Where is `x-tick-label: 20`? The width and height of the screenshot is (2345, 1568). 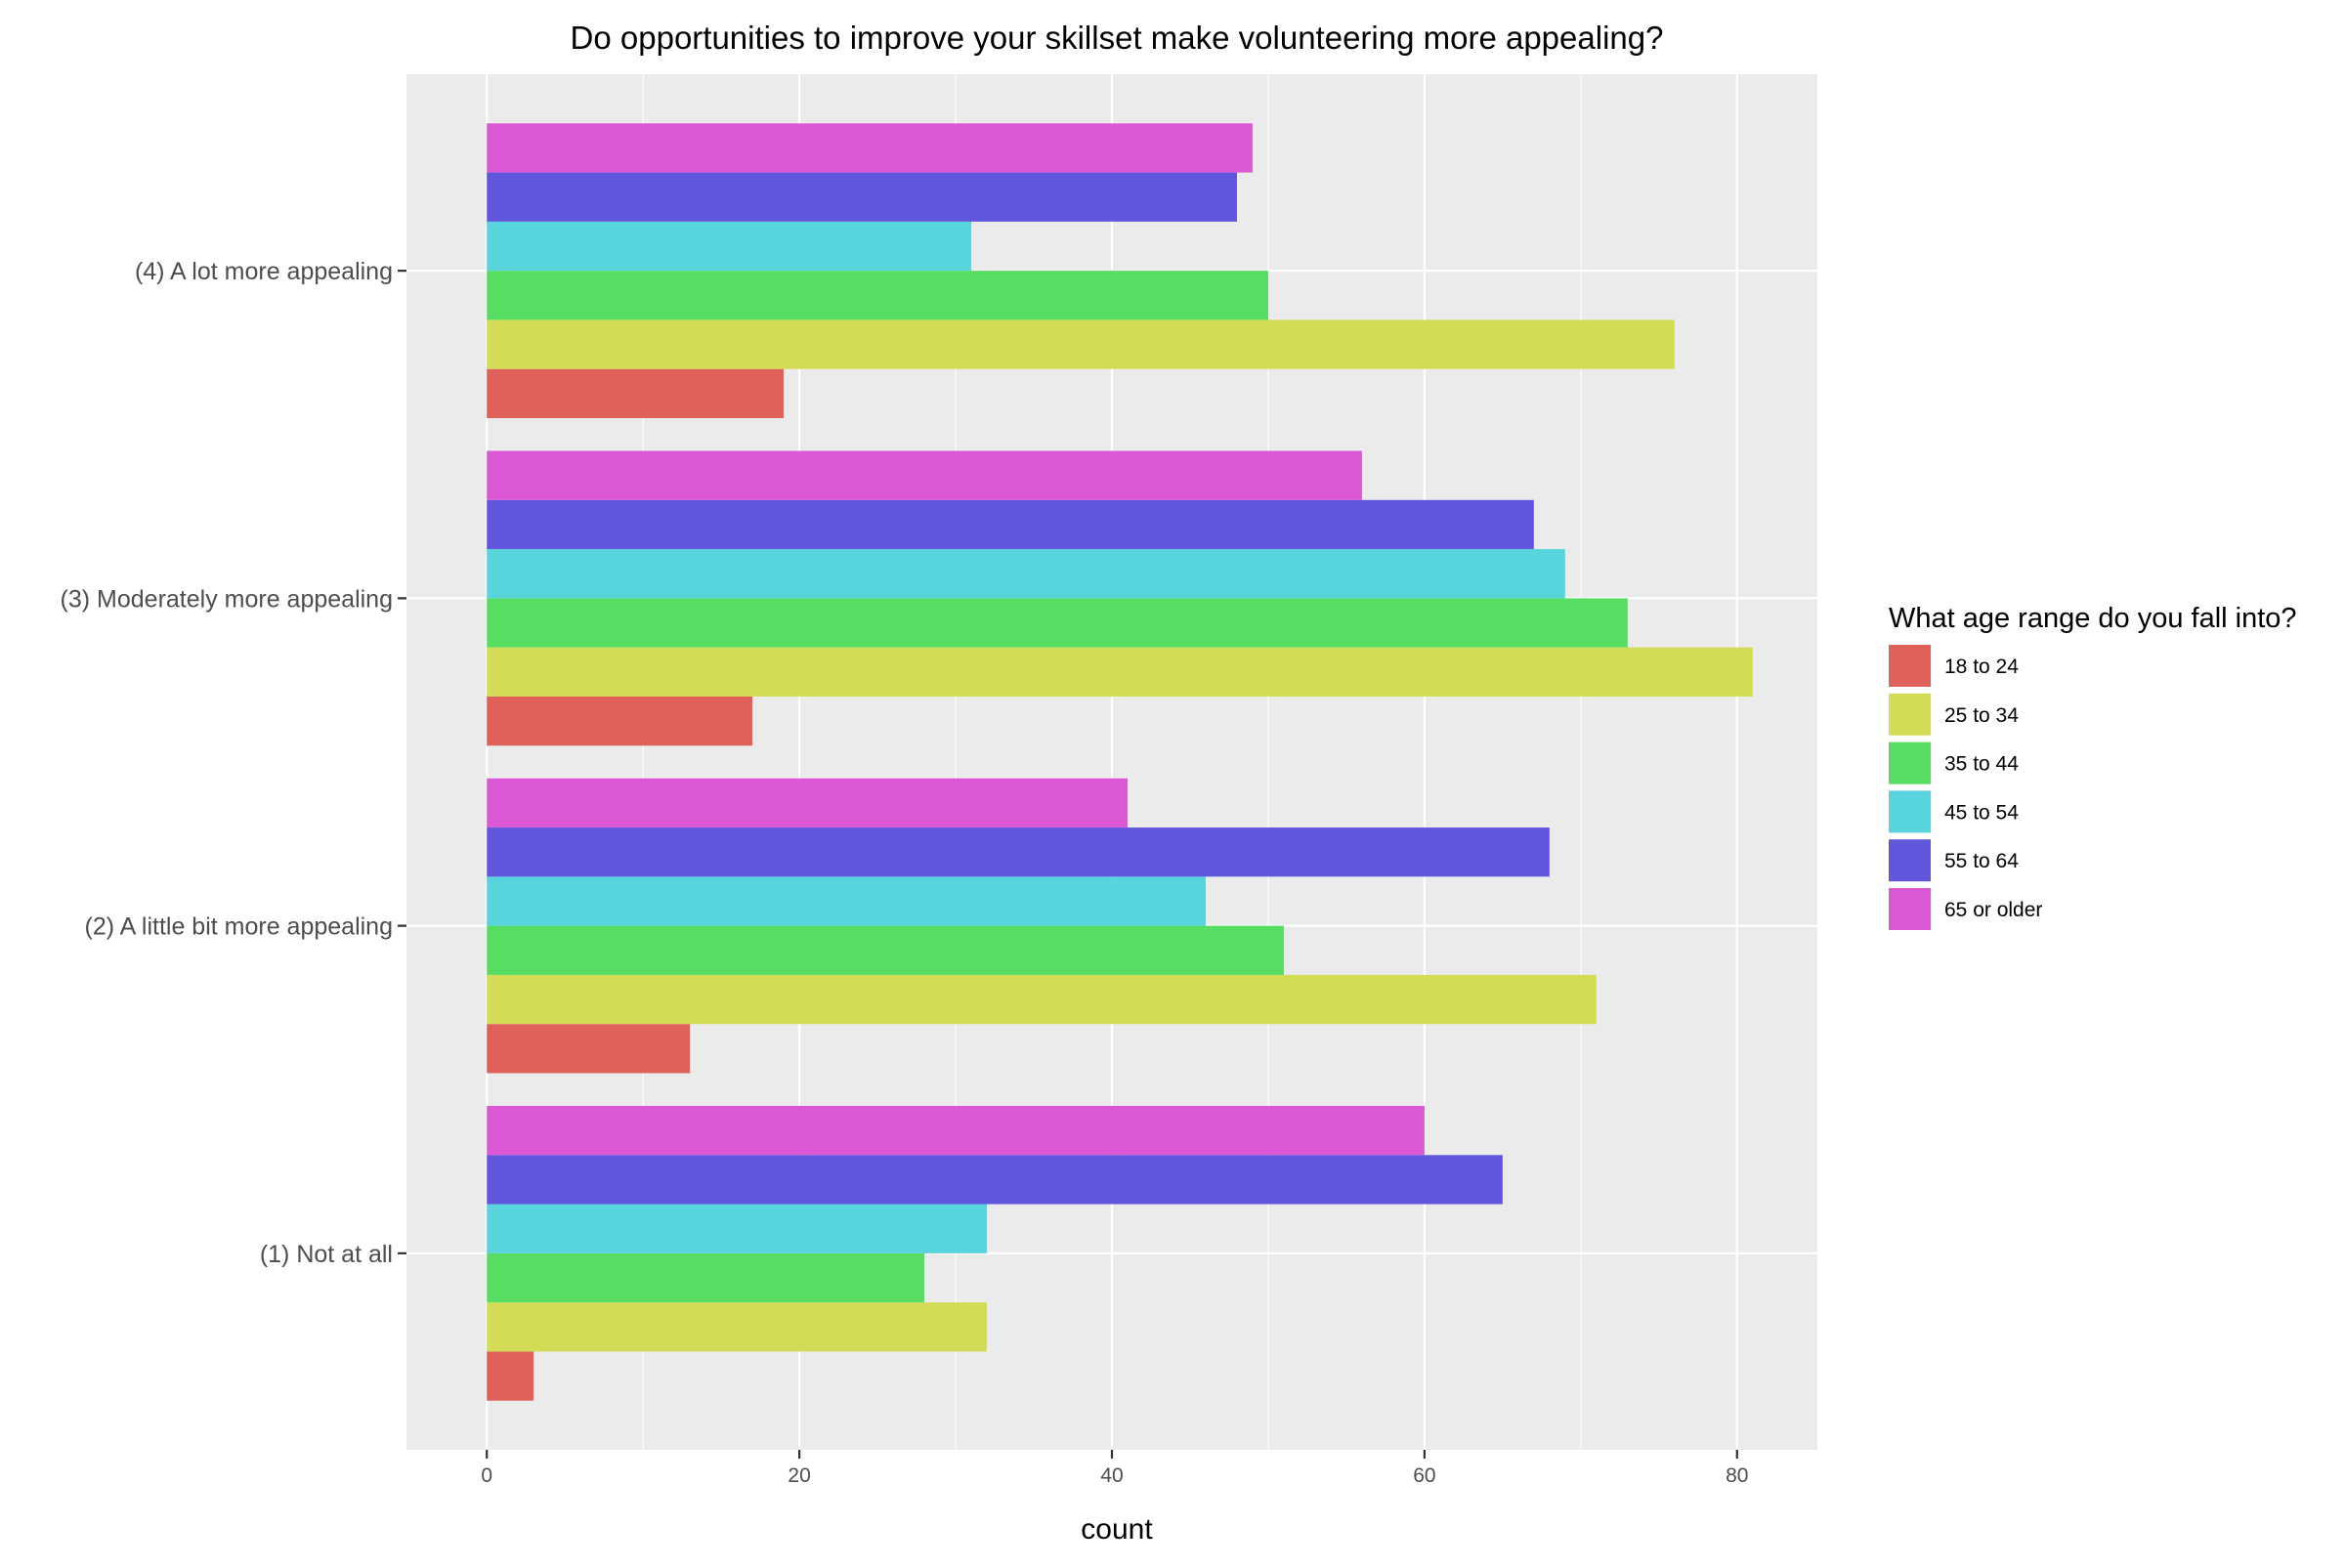
x-tick-label: 20 is located at coordinates (799, 1475).